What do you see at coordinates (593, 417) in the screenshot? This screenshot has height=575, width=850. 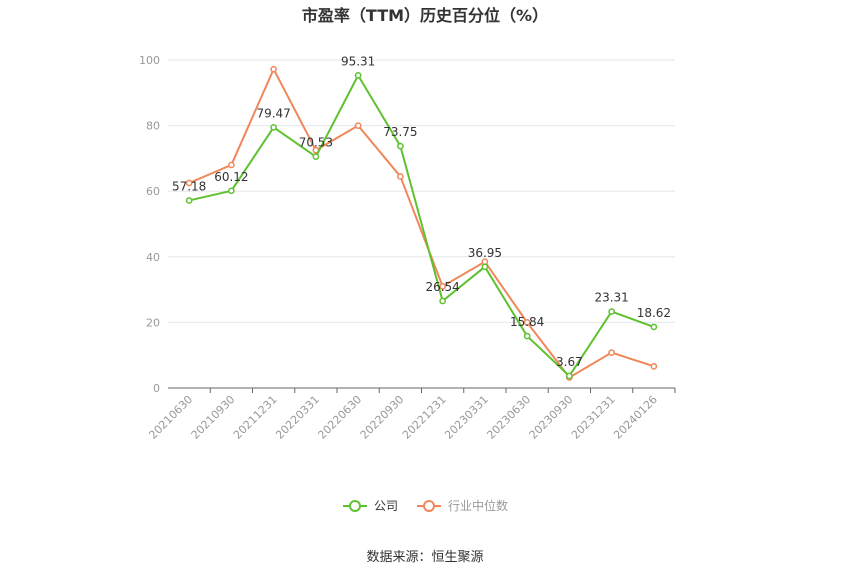 I see `x-tick-label: 20231231` at bounding box center [593, 417].